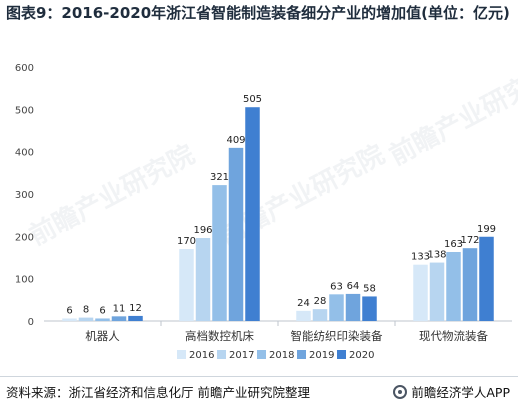 The height and width of the screenshot is (410, 518). I want to click on chart-title: 图表9：2016-2020年浙江省智能制造装备细分产业的增加值(单位：亿元), so click(258, 13).